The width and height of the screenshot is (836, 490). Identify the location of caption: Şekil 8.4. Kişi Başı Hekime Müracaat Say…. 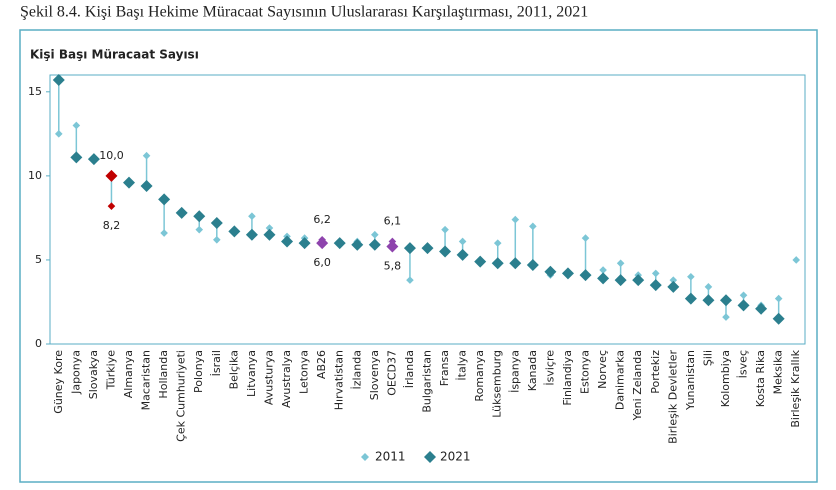
(304, 12).